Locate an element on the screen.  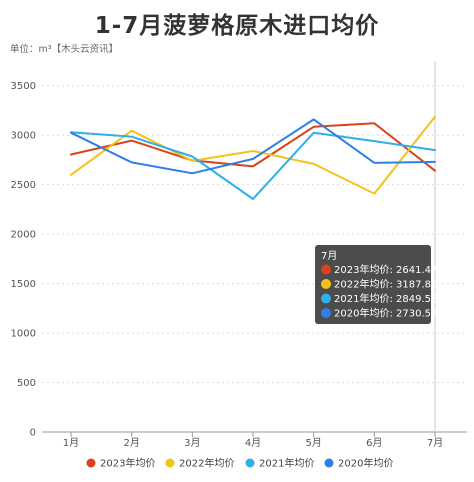
tooltip-box is located at coordinates (373, 284).